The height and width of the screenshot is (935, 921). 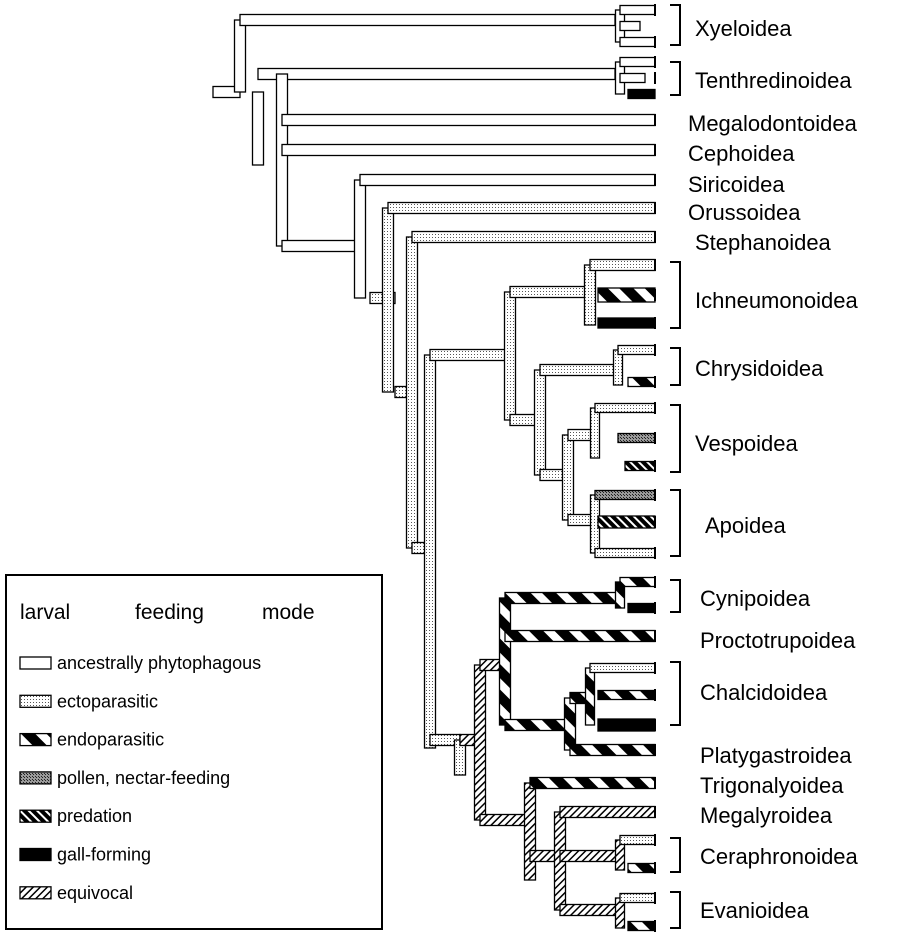 I want to click on taxon-label: Chrysidoidea, so click(x=759, y=368).